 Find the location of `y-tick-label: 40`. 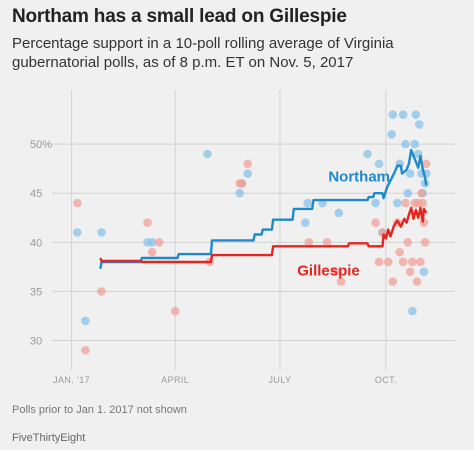

y-tick-label: 40 is located at coordinates (36, 243).